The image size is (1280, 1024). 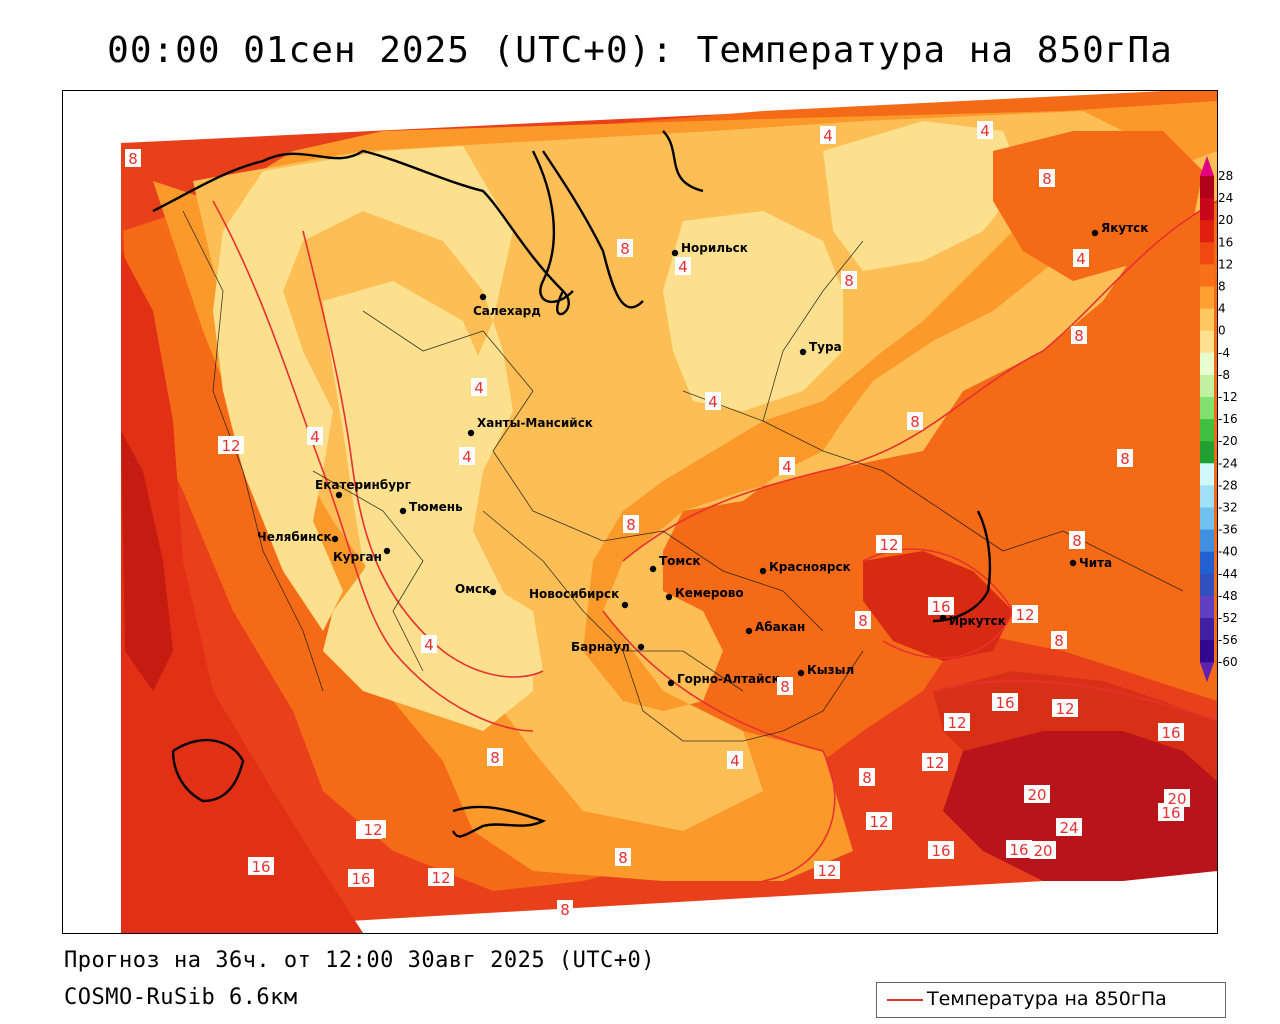 What do you see at coordinates (1225, 198) in the screenshot?
I see `colorbar-tick-label: 24` at bounding box center [1225, 198].